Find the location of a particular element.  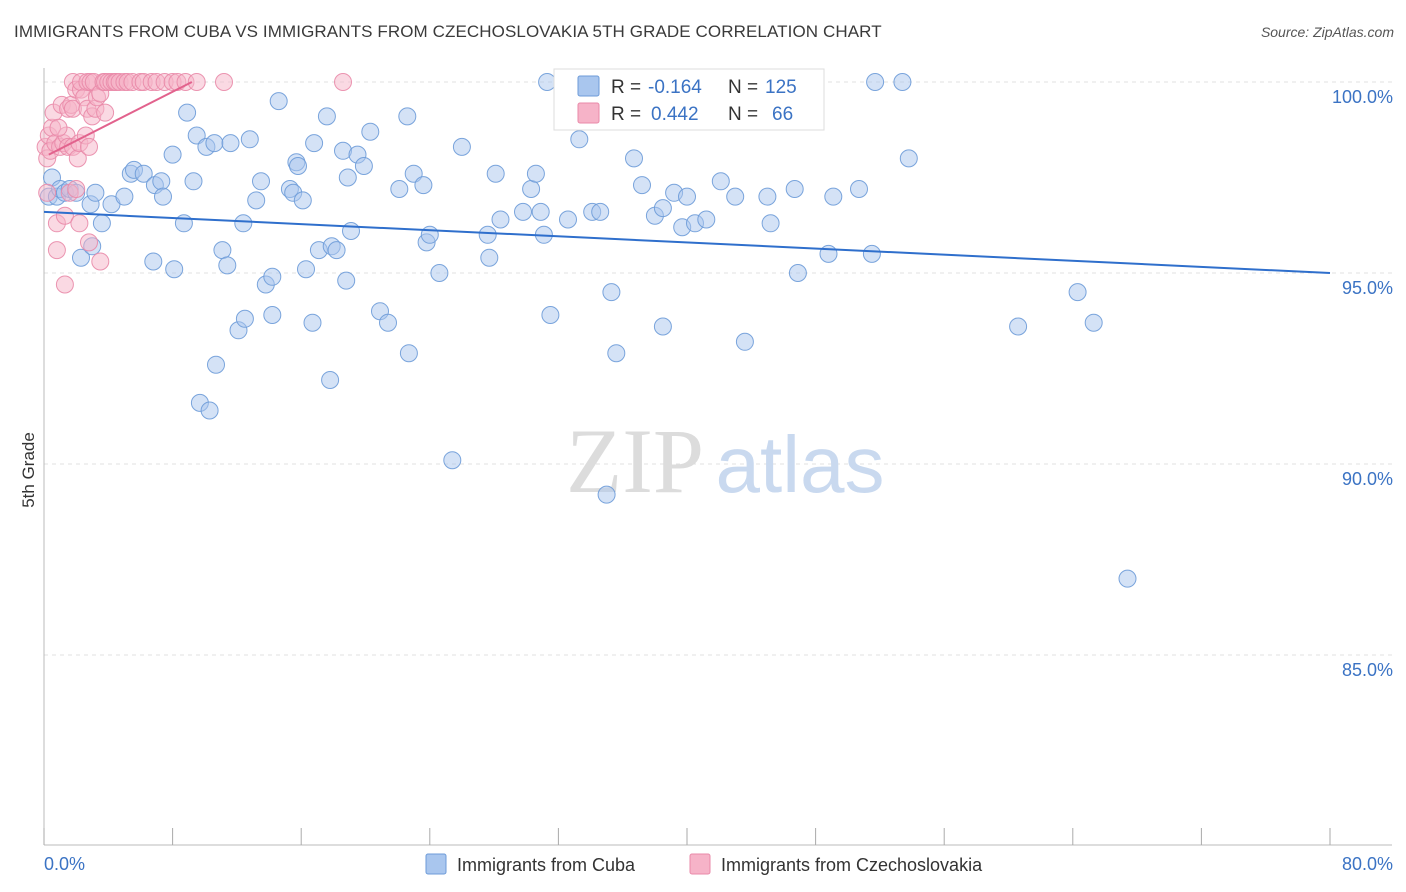

legend-label-cuba: Immigrants from Cuba is located at coordinates (546, 865).